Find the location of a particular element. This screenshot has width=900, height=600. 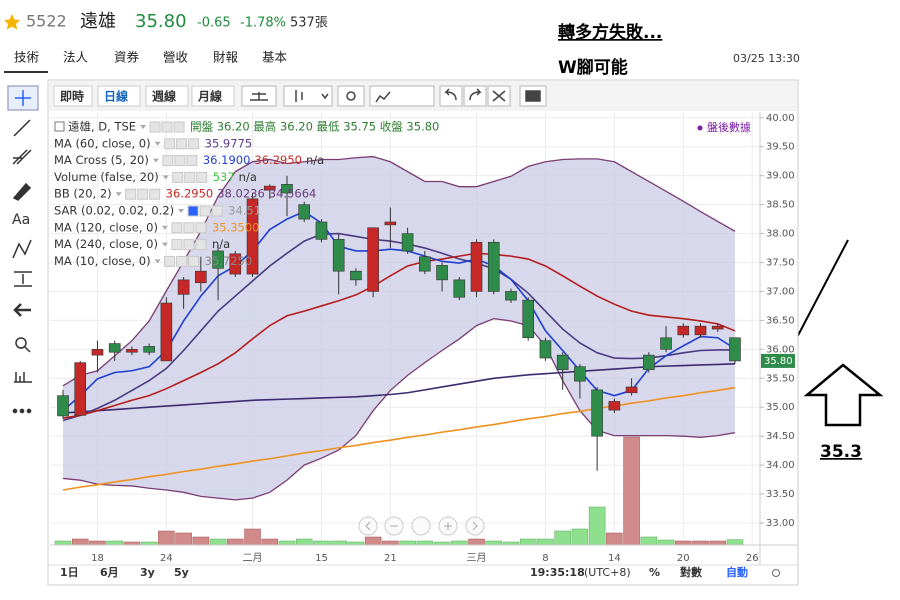

settings-icon is located at coordinates (776, 573).